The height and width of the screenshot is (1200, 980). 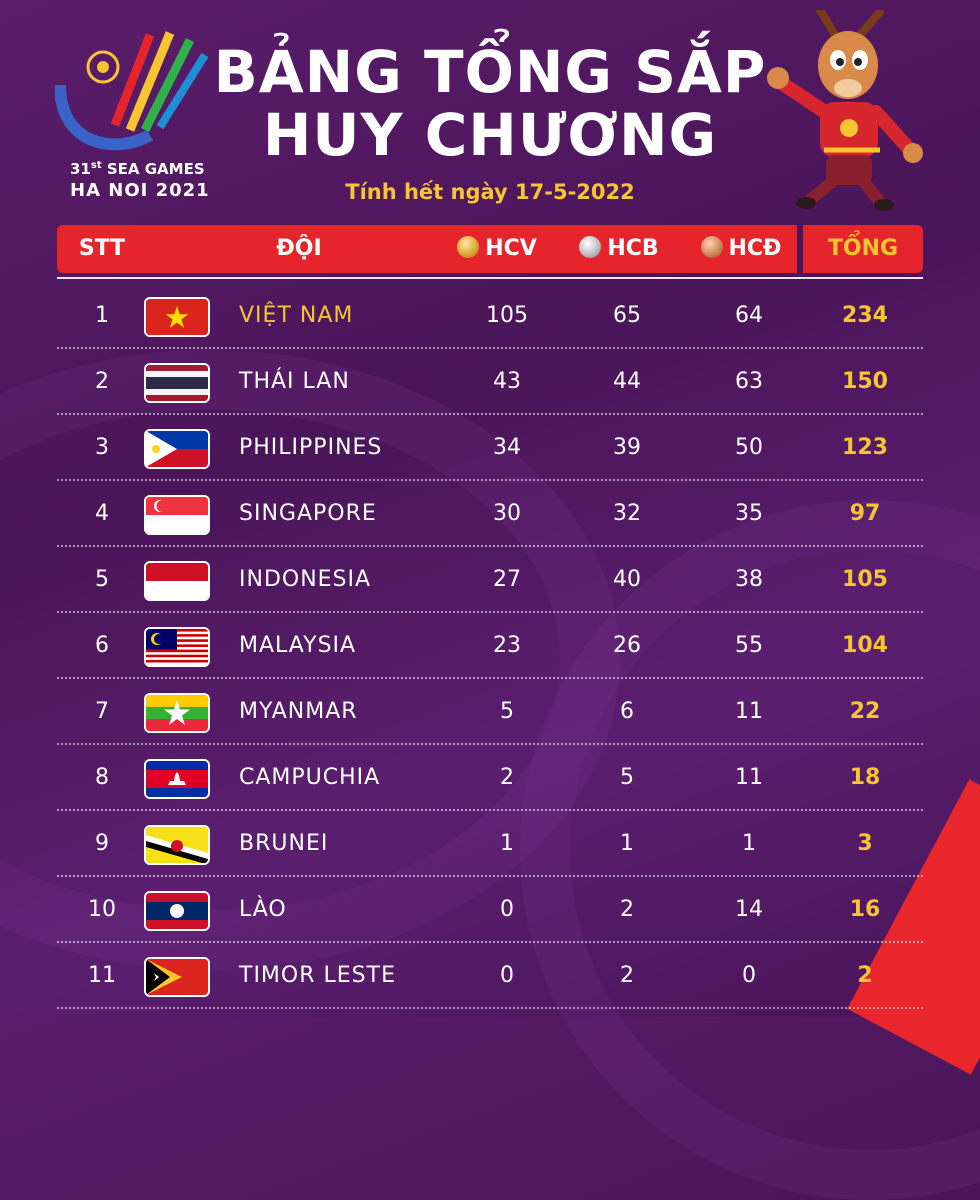 What do you see at coordinates (865, 777) in the screenshot?
I see `row-total-count: 18` at bounding box center [865, 777].